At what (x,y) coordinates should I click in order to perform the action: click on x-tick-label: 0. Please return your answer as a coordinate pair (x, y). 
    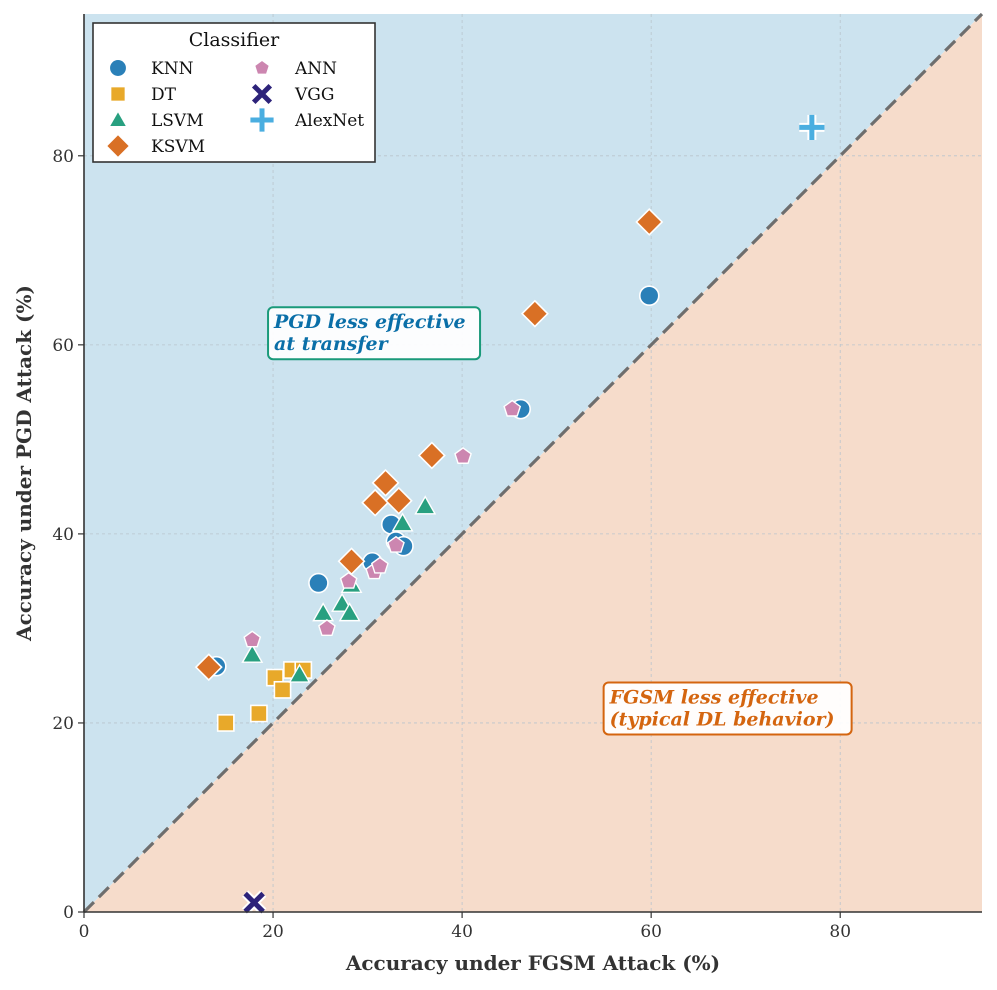
    Looking at the image, I should click on (84, 932).